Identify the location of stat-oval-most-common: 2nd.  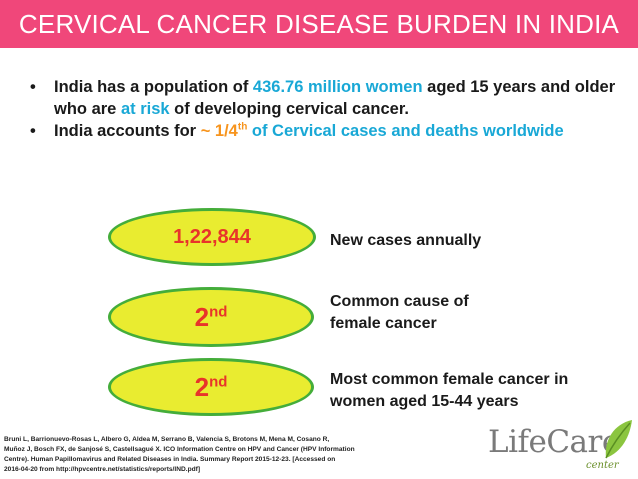
(211, 387).